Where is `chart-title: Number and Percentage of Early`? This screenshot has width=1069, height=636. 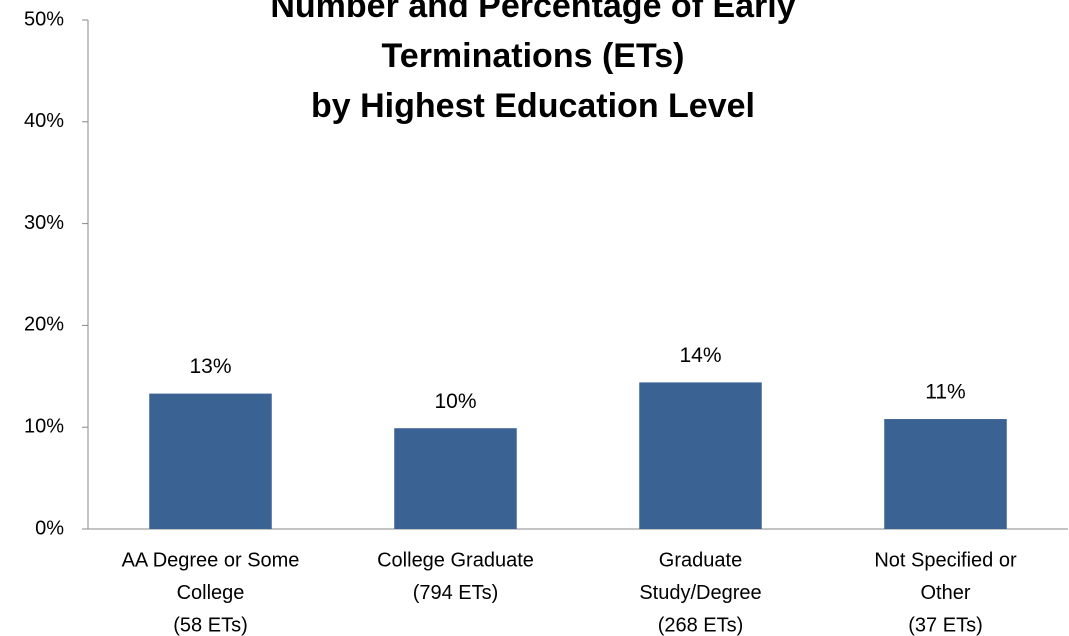 chart-title: Number and Percentage of Early is located at coordinates (532, 12).